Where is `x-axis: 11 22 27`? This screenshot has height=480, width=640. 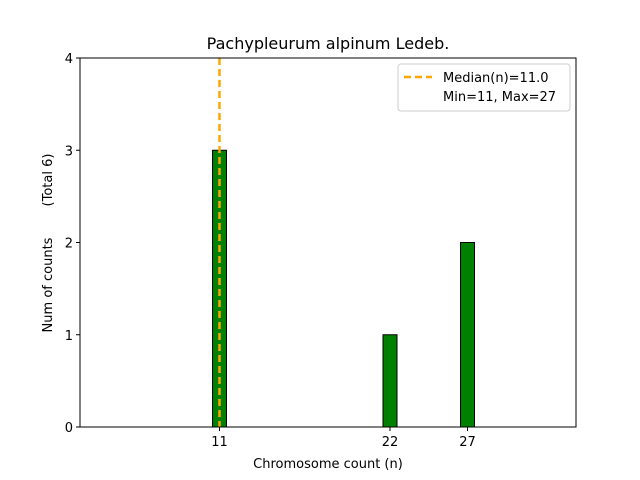 x-axis: 11 22 27 is located at coordinates (343, 438).